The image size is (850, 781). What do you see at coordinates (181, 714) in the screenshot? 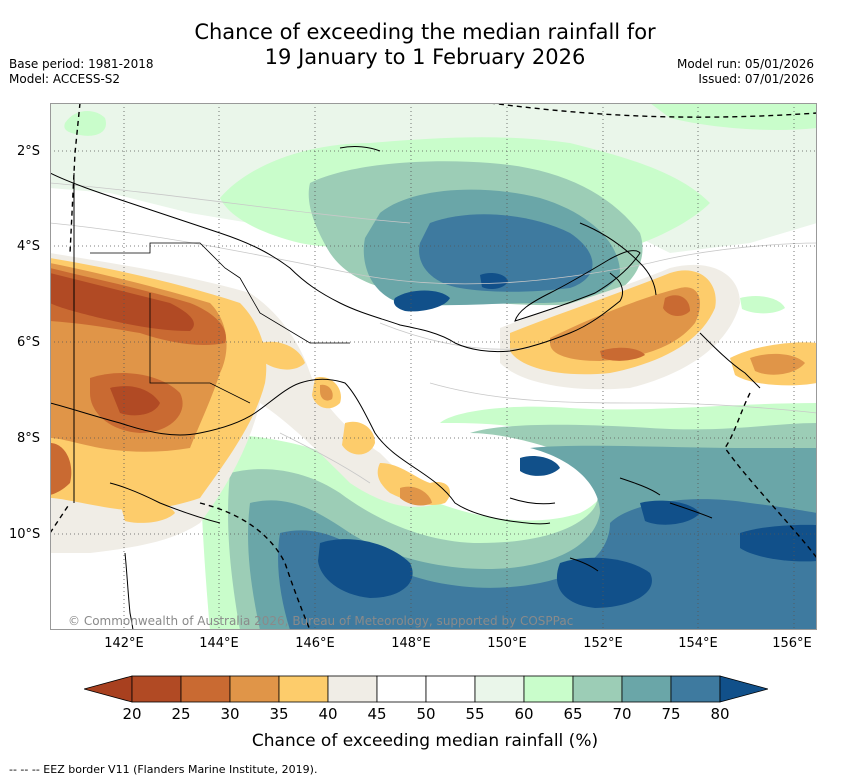
I see `colorbar-tick-25: 25` at bounding box center [181, 714].